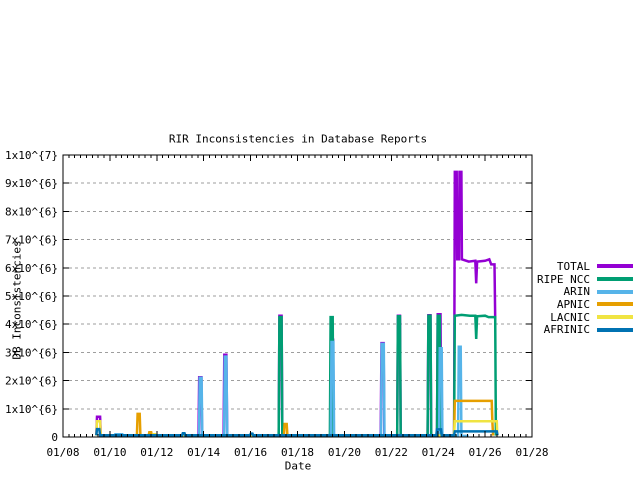 This screenshot has height=480, width=640. What do you see at coordinates (109, 452) in the screenshot?
I see `x-tick-label: 01/10` at bounding box center [109, 452].